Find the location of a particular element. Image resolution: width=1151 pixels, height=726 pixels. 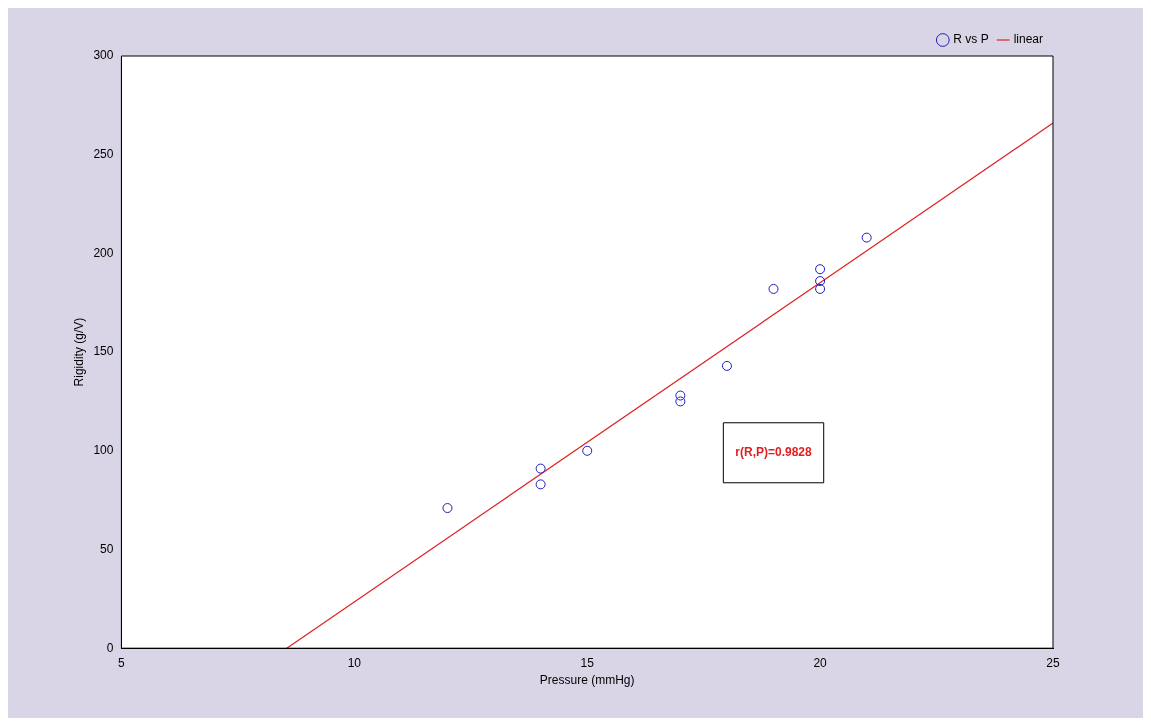

y-tick-label: 250 is located at coordinates (103, 154).